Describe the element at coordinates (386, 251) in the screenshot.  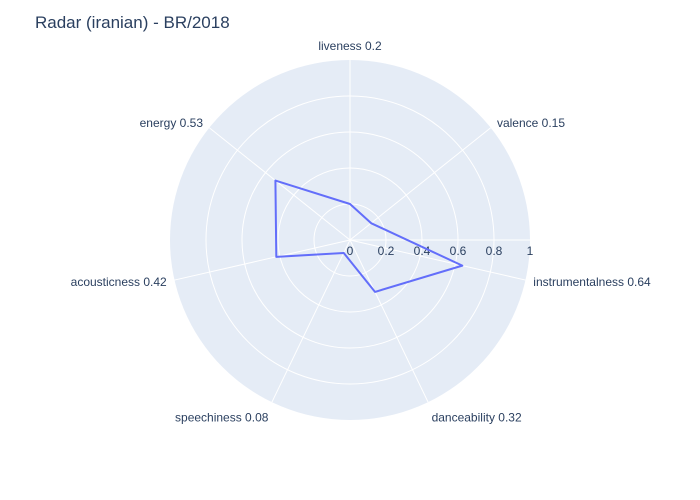
I see `radial-tick-label: 0.2` at that location.